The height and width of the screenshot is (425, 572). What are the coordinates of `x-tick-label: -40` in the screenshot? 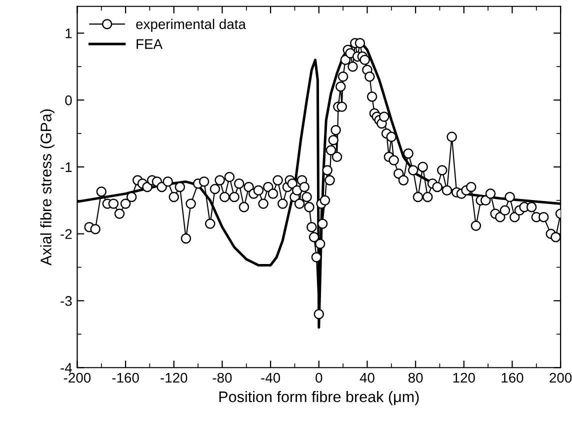 It's located at (270, 377).